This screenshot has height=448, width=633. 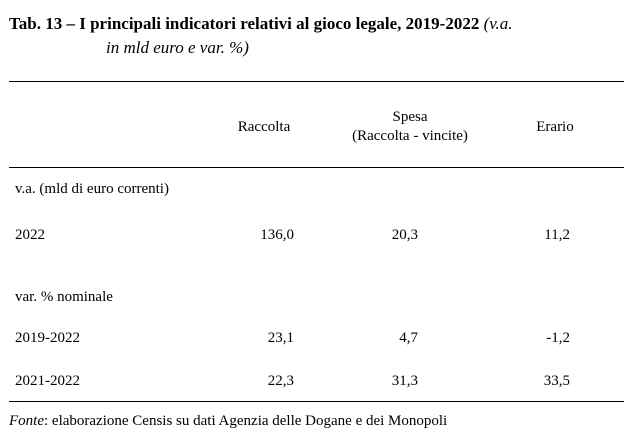 I want to click on cell-raccolta: 22,3, so click(x=280, y=381).